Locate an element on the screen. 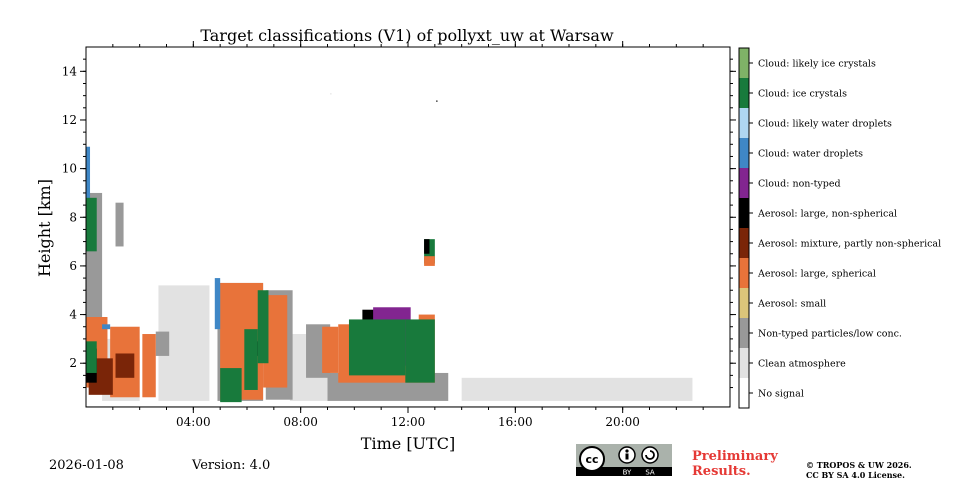 This screenshot has height=480, width=960. y-tick-label: 4 is located at coordinates (73, 315).